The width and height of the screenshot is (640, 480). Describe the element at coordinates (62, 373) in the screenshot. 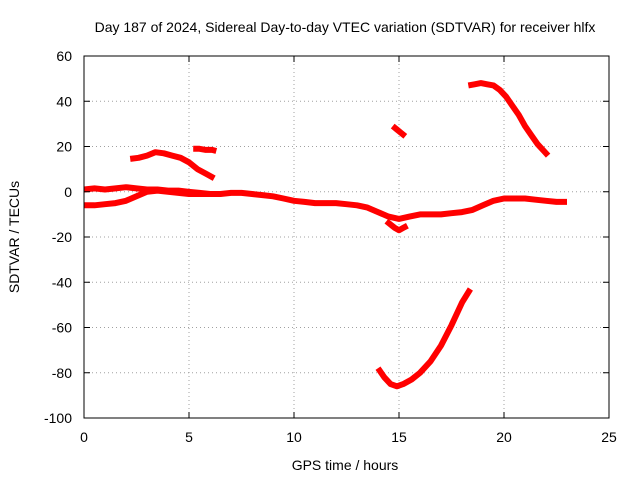

I see `y-tick-label: -80` at that location.